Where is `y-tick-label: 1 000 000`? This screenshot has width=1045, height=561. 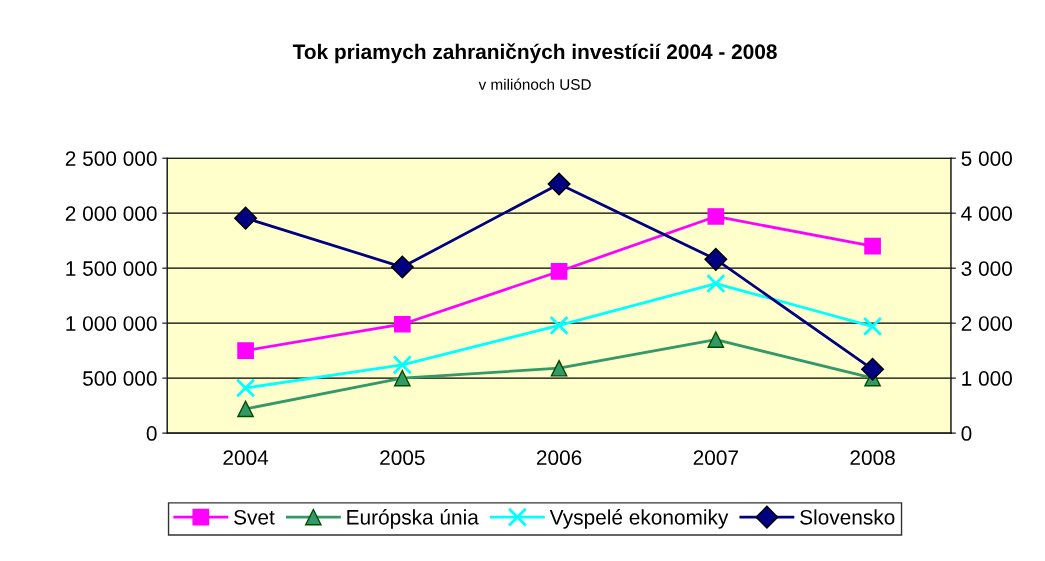 y-tick-label: 1 000 000 is located at coordinates (111, 323).